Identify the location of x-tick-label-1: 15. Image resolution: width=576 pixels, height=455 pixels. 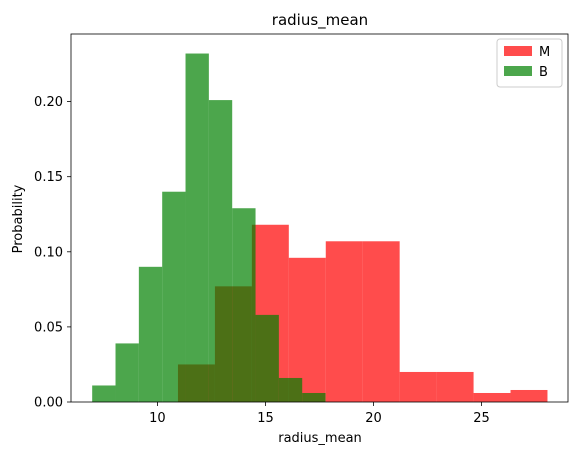
(265, 418).